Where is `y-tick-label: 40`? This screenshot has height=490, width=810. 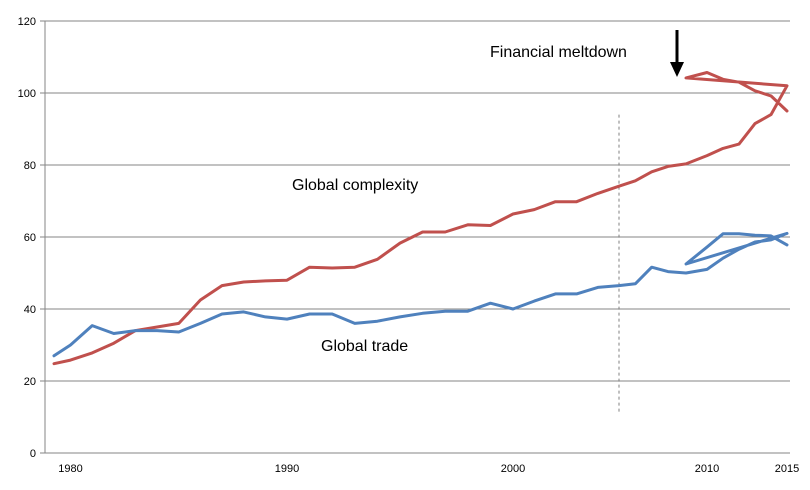 y-tick-label: 40 is located at coordinates (30, 310).